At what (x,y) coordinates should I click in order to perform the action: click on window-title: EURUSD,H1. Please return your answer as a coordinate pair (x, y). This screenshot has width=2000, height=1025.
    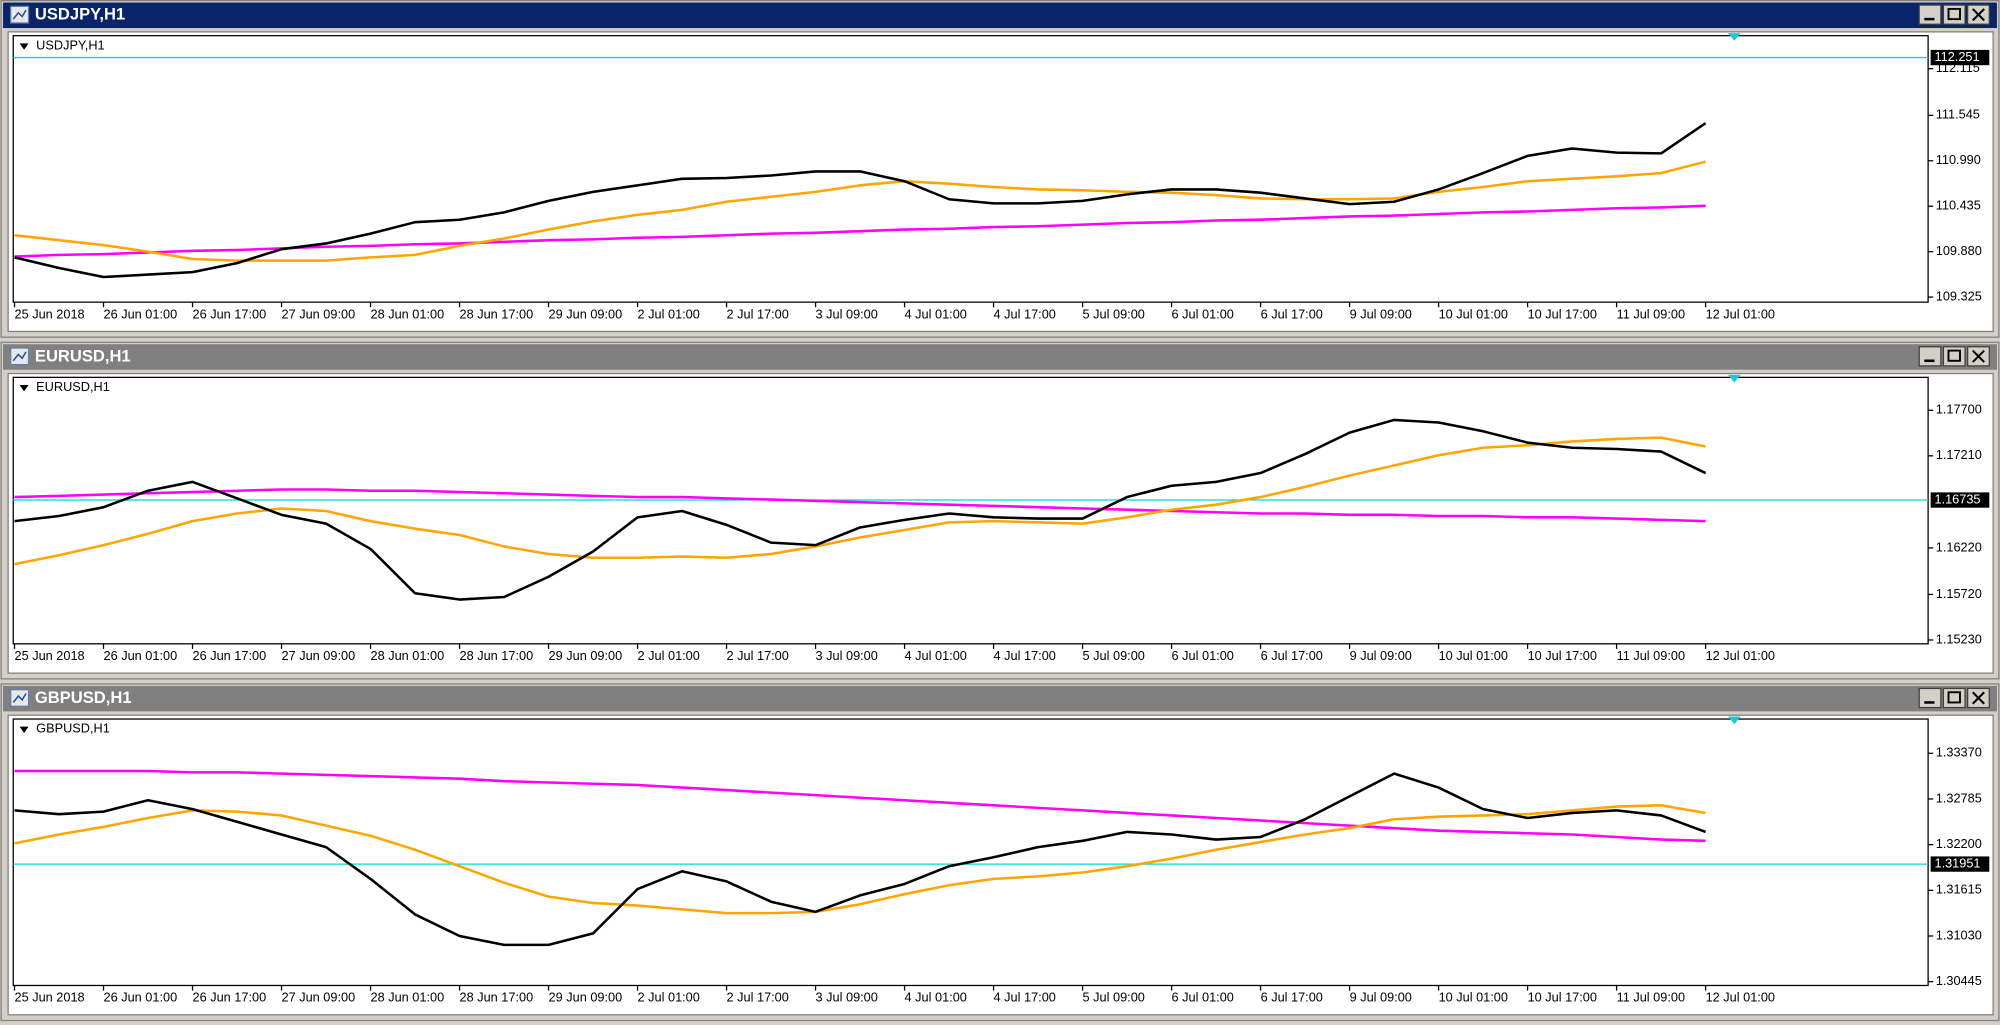
    Looking at the image, I should click on (83, 355).